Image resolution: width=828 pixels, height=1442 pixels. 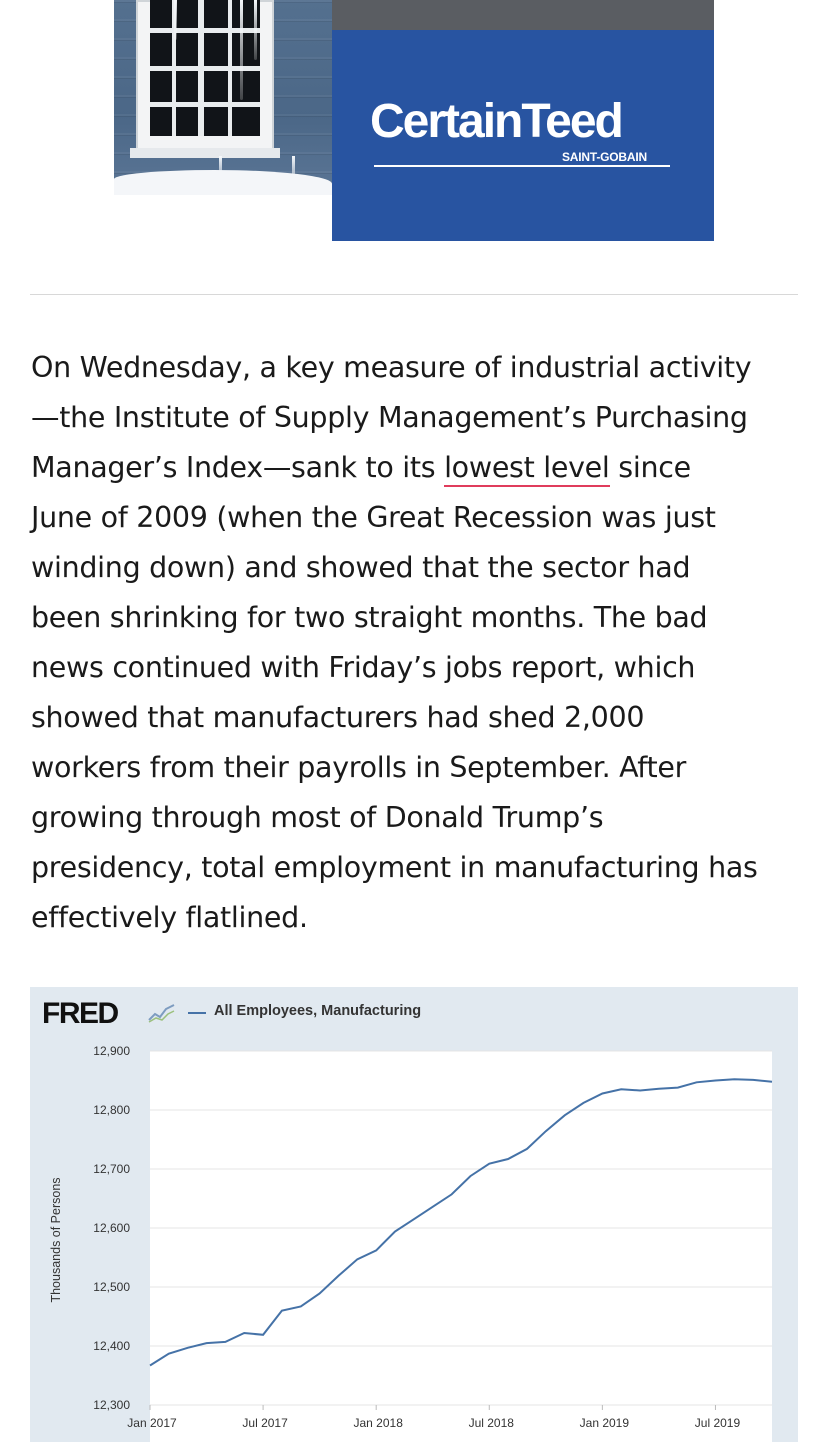 What do you see at coordinates (317, 817) in the screenshot?
I see `article-line: growing through most of Donald Trump’s` at bounding box center [317, 817].